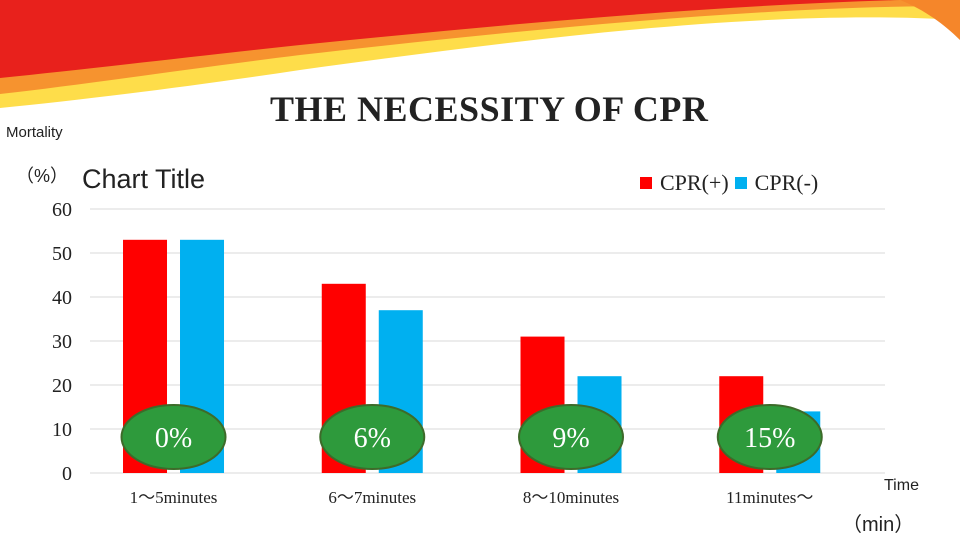 This screenshot has width=960, height=540. I want to click on chart-legend: CPR(+) CPR(-), so click(732, 183).